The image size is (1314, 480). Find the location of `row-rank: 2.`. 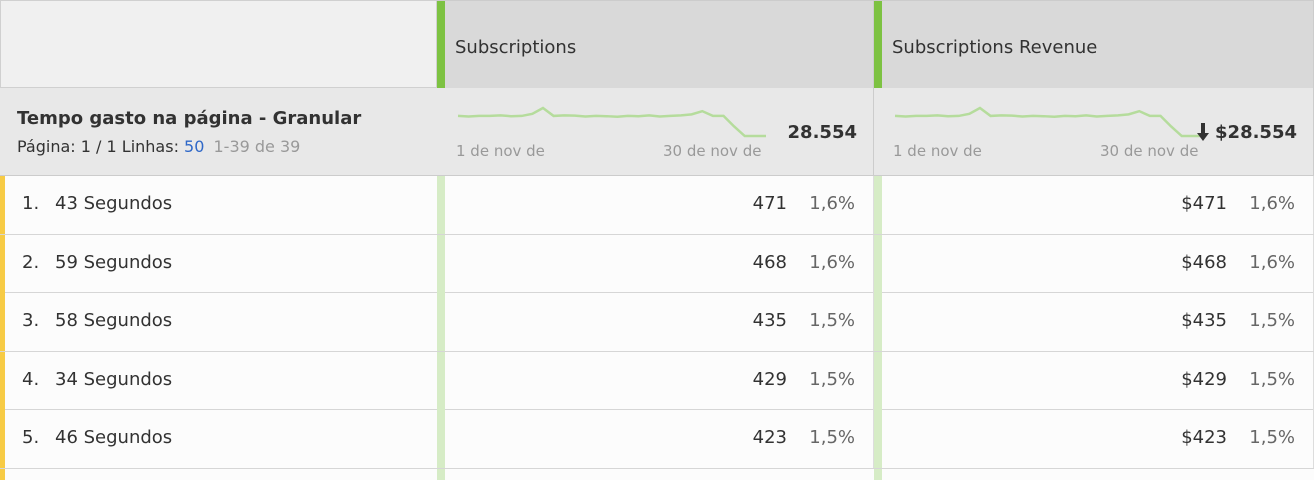

row-rank: 2. is located at coordinates (31, 262).